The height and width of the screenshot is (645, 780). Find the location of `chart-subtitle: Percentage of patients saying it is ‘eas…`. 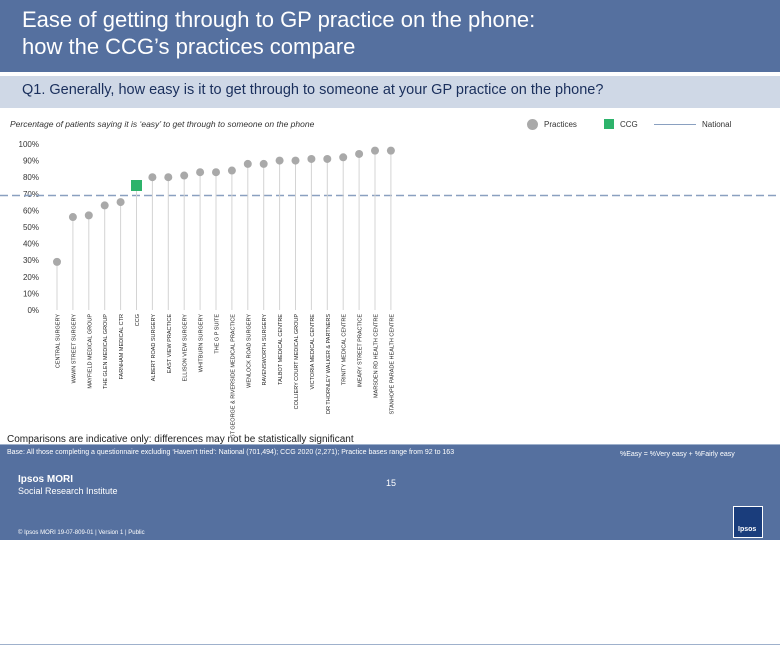

chart-subtitle: Percentage of patients saying it is ‘eas… is located at coordinates (162, 124).